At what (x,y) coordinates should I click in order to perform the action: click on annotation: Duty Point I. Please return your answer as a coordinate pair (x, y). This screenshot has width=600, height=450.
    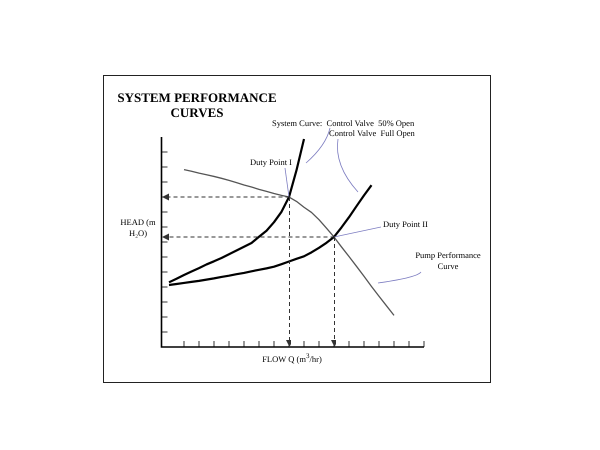
    Looking at the image, I should click on (271, 162).